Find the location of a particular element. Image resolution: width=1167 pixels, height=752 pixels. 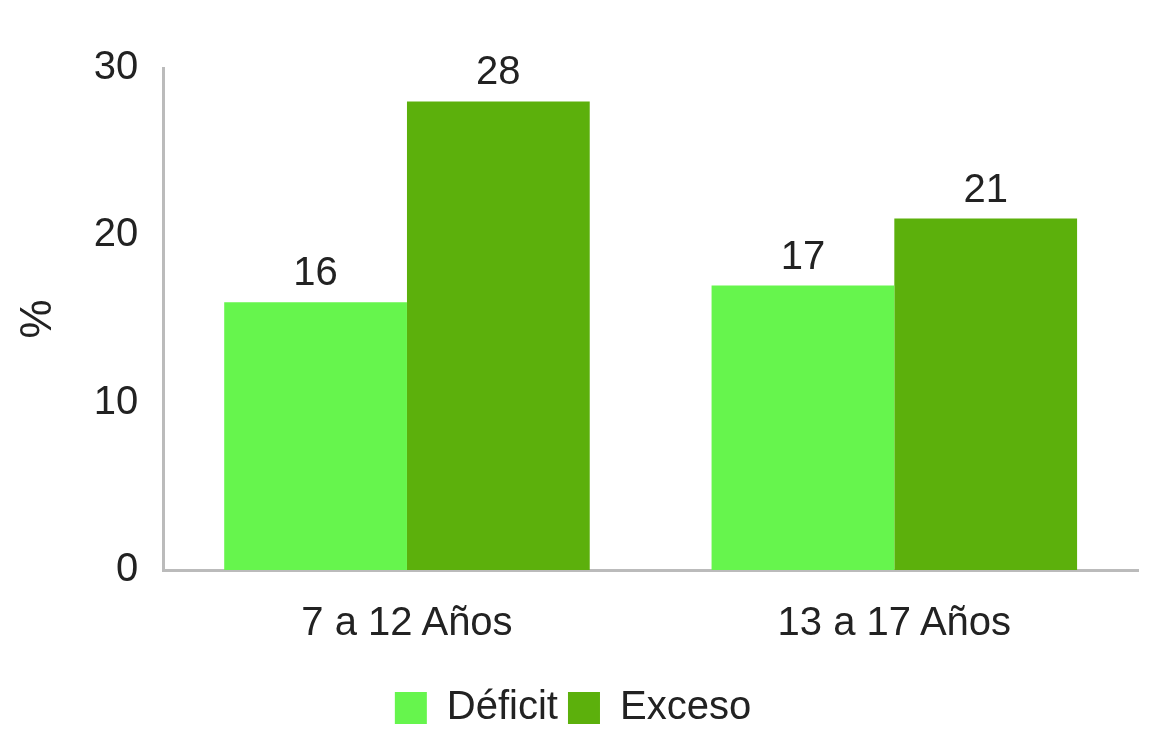

x-tick-label: 13 a 17 Años is located at coordinates (894, 621).